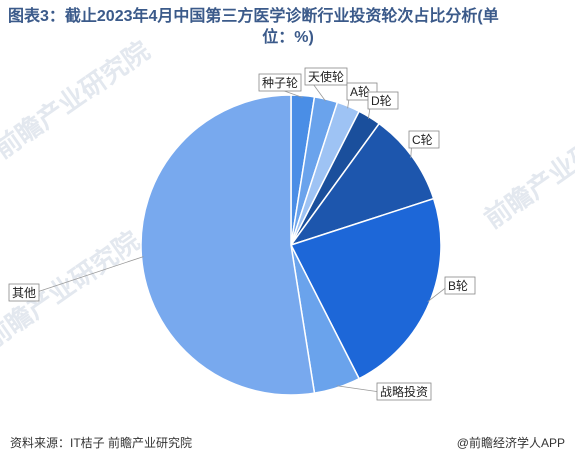 The height and width of the screenshot is (463, 575). I want to click on slice-label: 战略投资, so click(404, 391).